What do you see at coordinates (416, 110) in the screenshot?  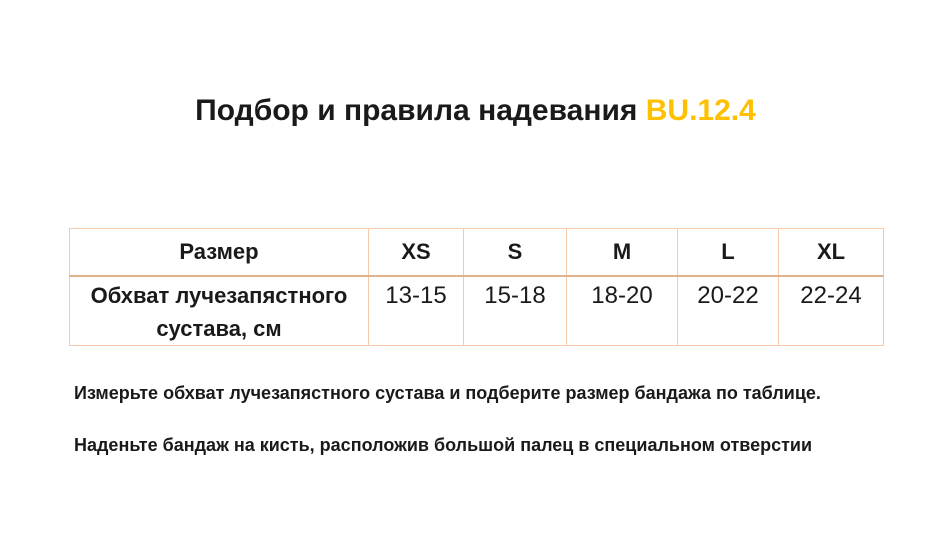 I see `page-title-text: Подбор и правила надевания` at bounding box center [416, 110].